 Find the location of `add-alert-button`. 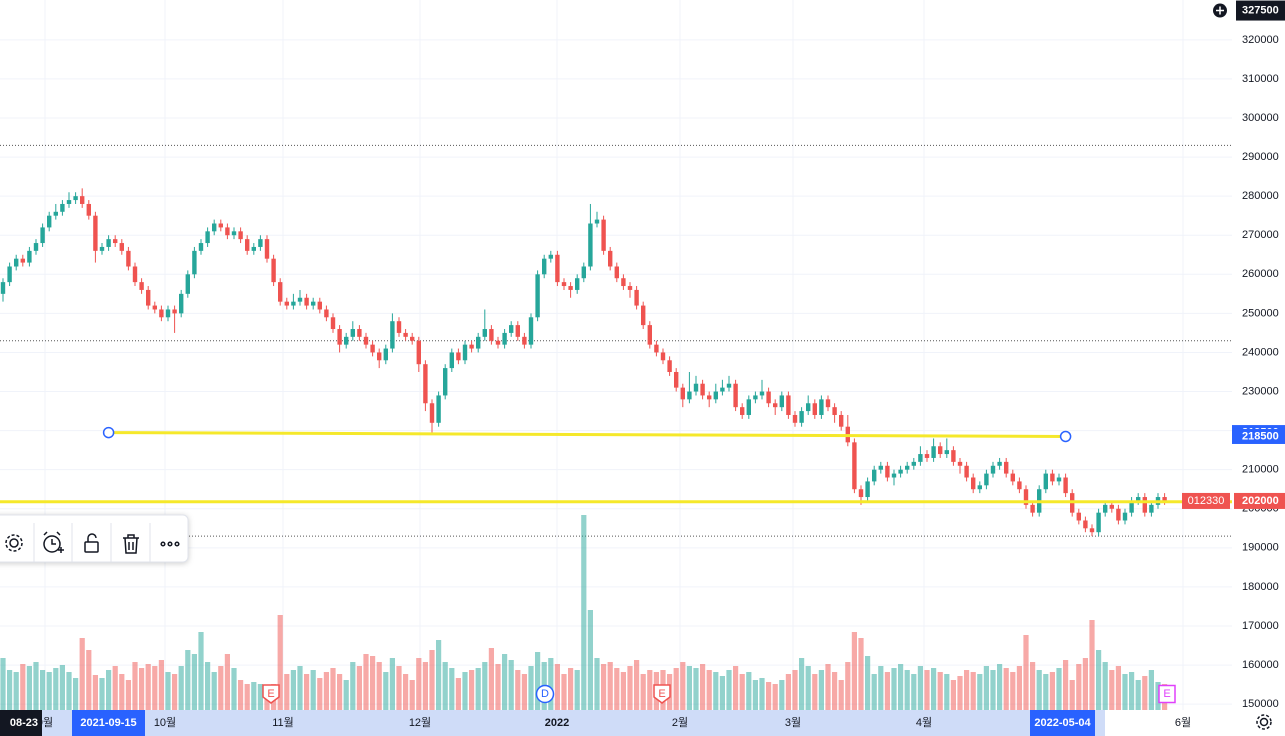

add-alert-button is located at coordinates (1220, 10).